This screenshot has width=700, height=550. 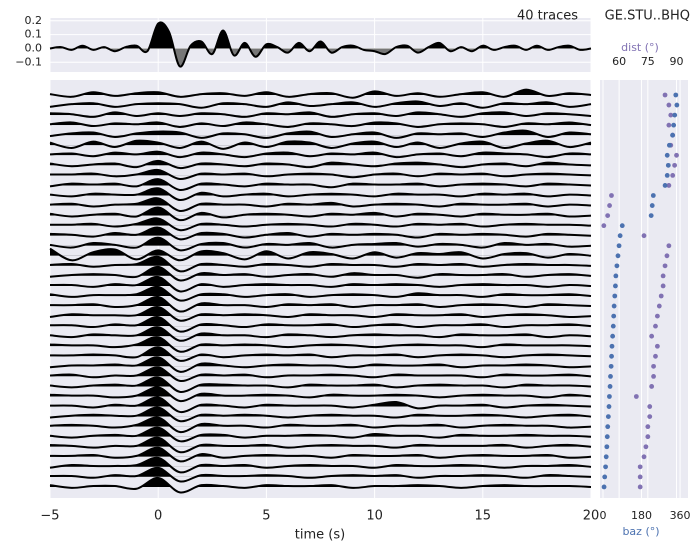 I want to click on dist-tick-label: 60, so click(x=619, y=61).